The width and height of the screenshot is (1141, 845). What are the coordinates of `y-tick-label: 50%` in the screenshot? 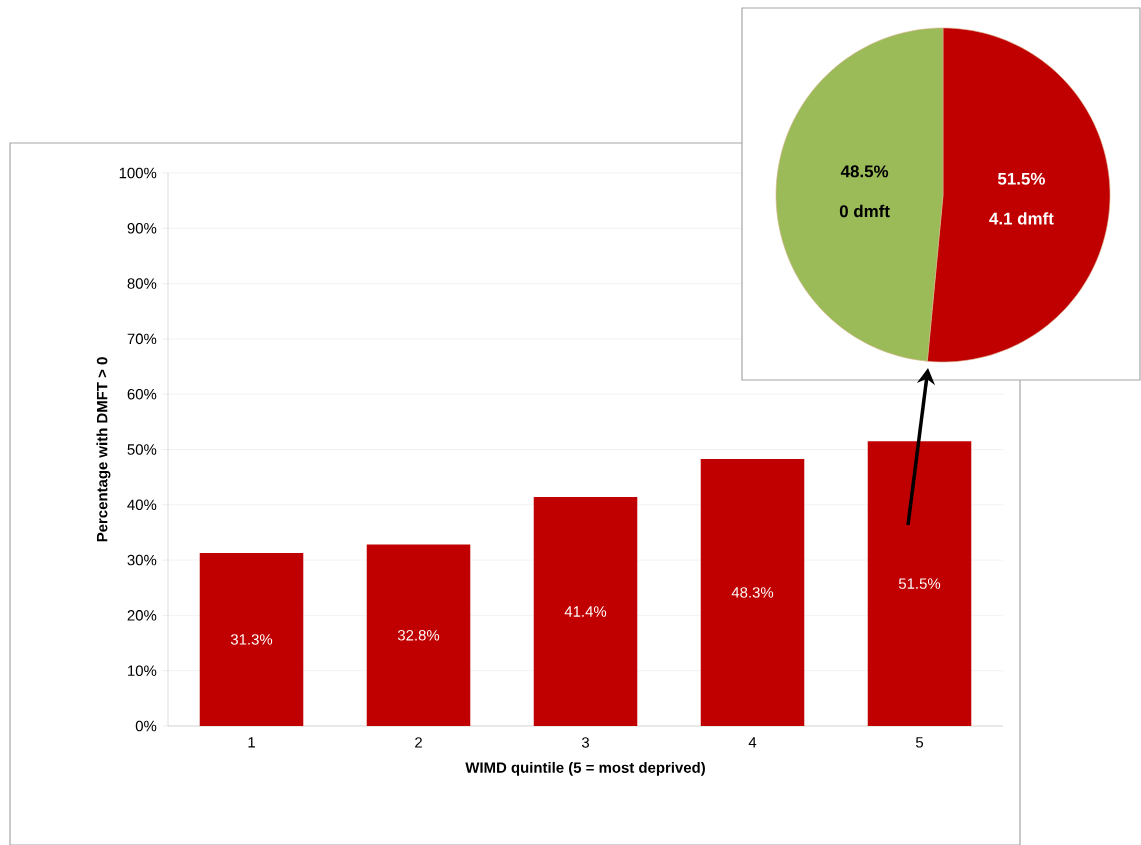 It's located at (142, 449).